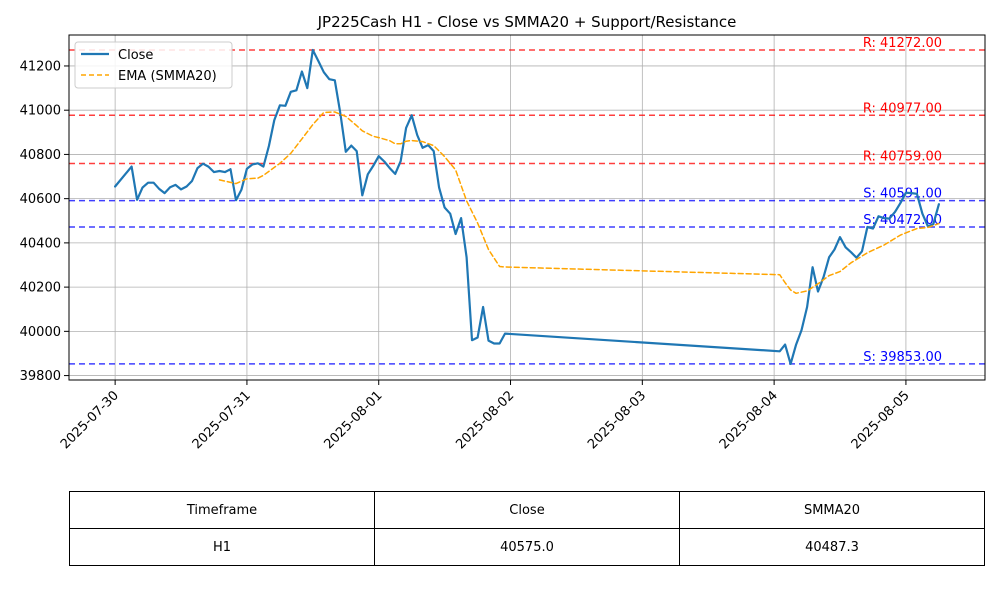  What do you see at coordinates (222, 510) in the screenshot?
I see `table-header-cell: Timeframe` at bounding box center [222, 510].